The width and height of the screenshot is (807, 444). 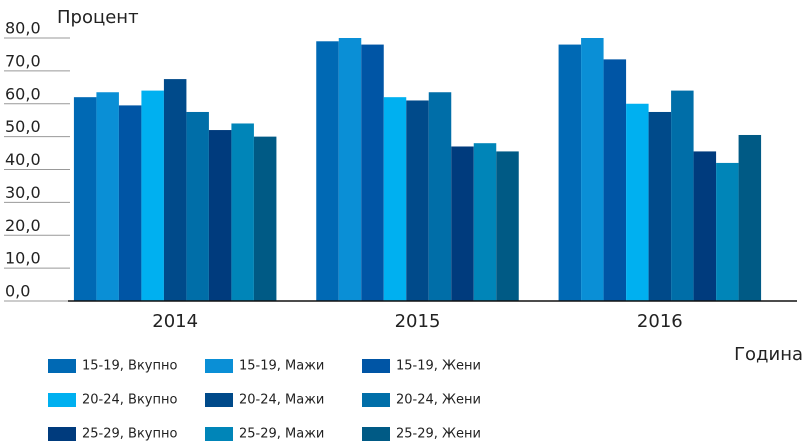 What do you see at coordinates (438, 400) in the screenshot?
I see `legend-label: 20-24, Жени` at bounding box center [438, 400].